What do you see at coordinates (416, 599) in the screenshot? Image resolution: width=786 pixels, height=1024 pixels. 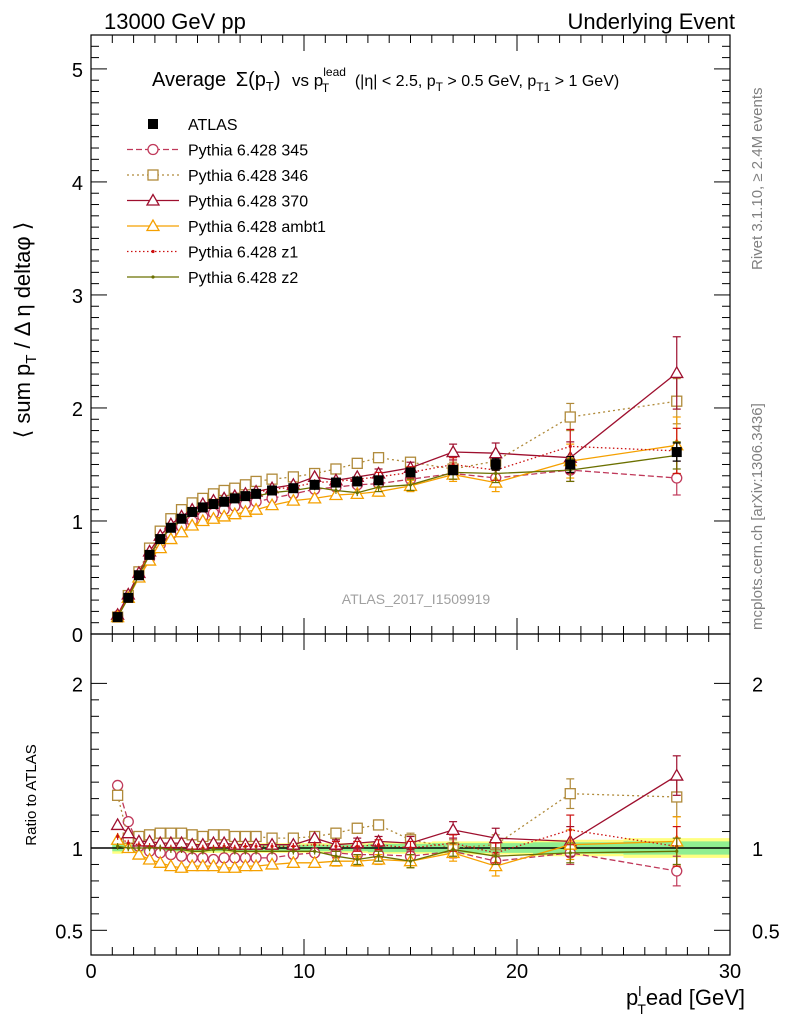 I see `analysis-watermark: ATLAS_2017_I1509919` at bounding box center [416, 599].